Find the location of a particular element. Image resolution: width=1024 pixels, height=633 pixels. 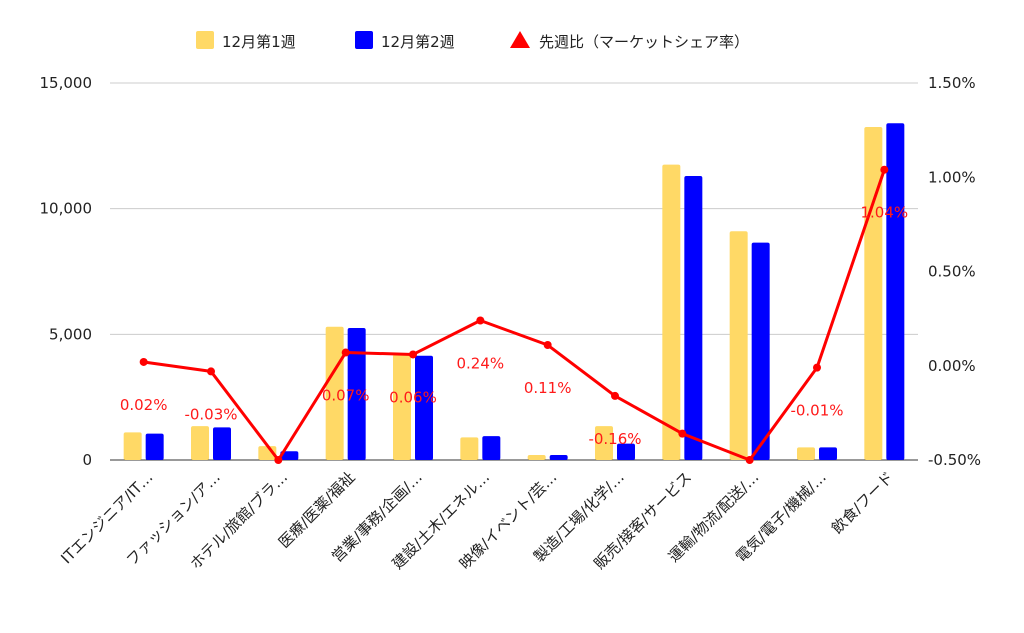

right-tick-label: -0.50% is located at coordinates (954, 460).